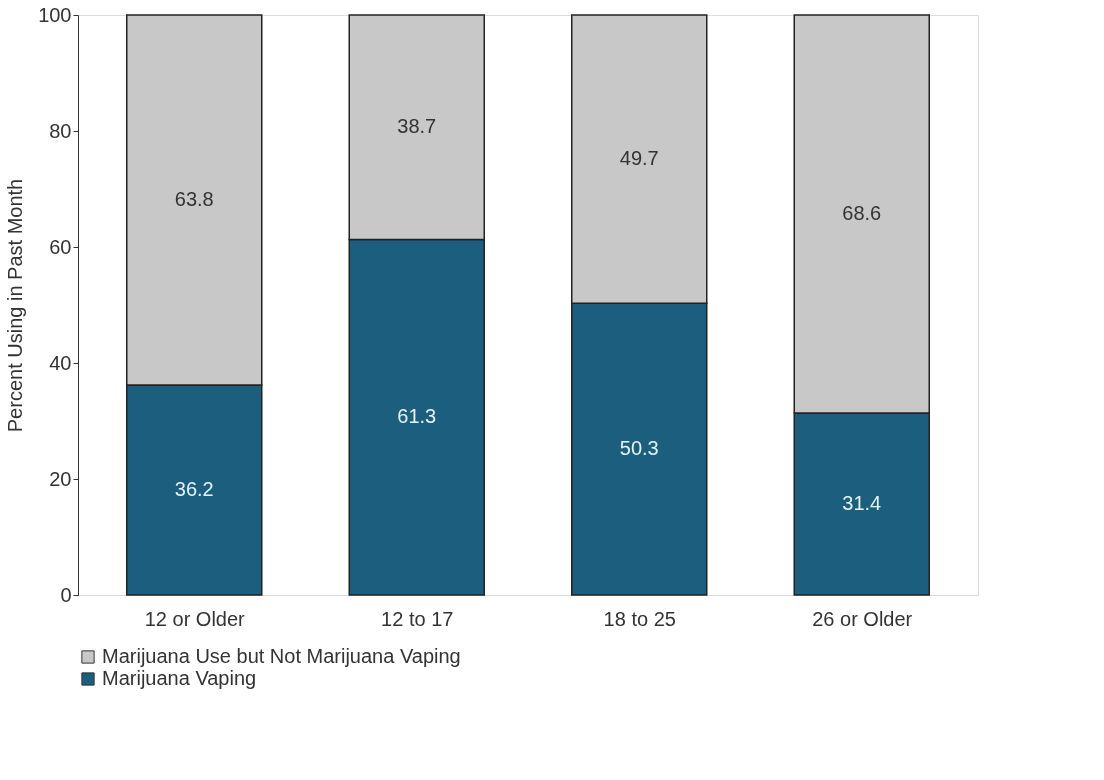 The width and height of the screenshot is (1104, 780). What do you see at coordinates (417, 618) in the screenshot?
I see `x-tick-label: 12 to 17` at bounding box center [417, 618].